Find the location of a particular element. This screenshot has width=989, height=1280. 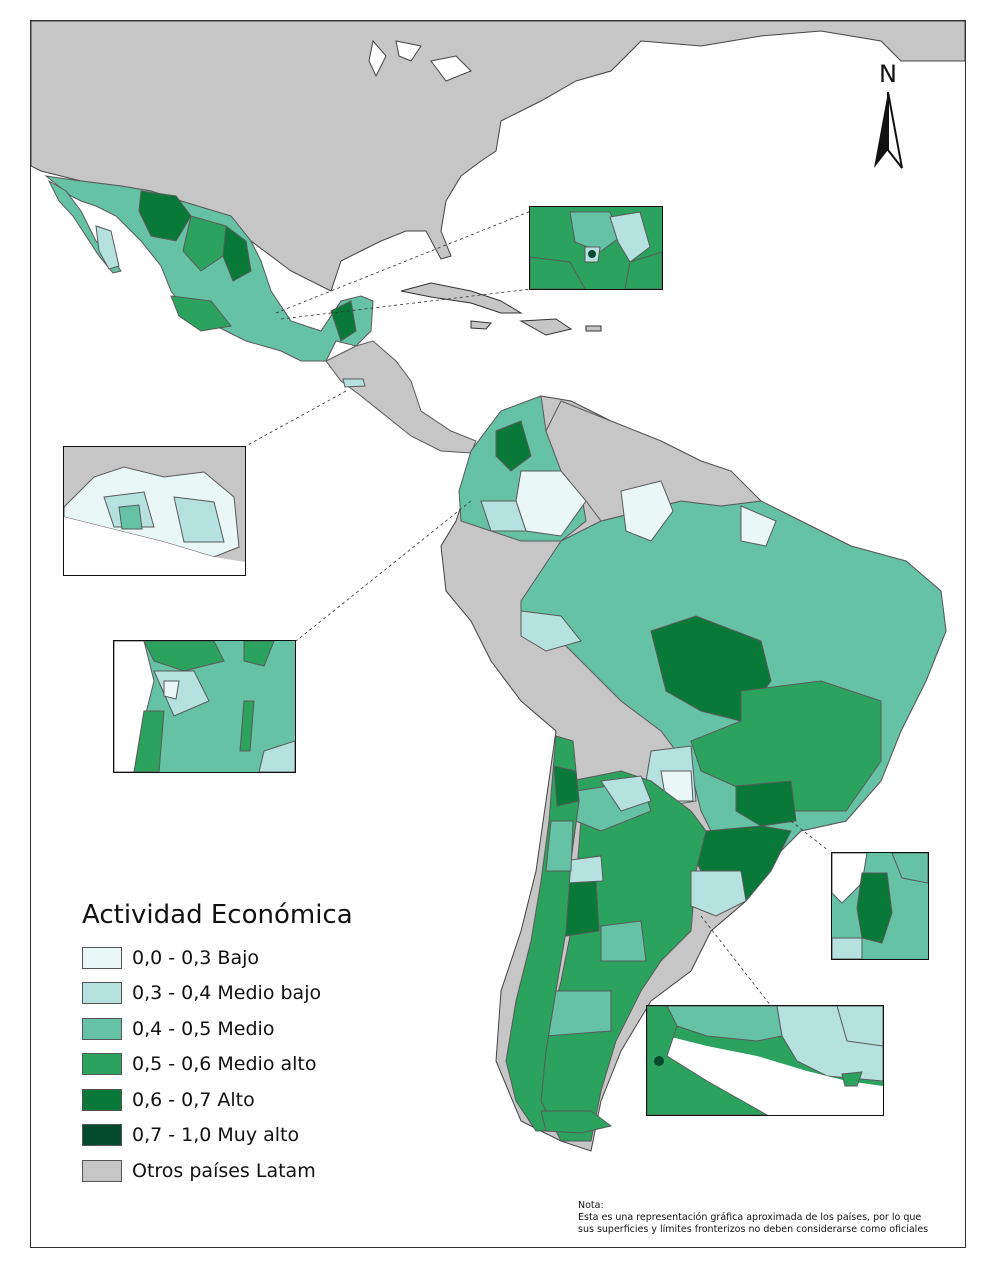

cuba is located at coordinates (461, 298).